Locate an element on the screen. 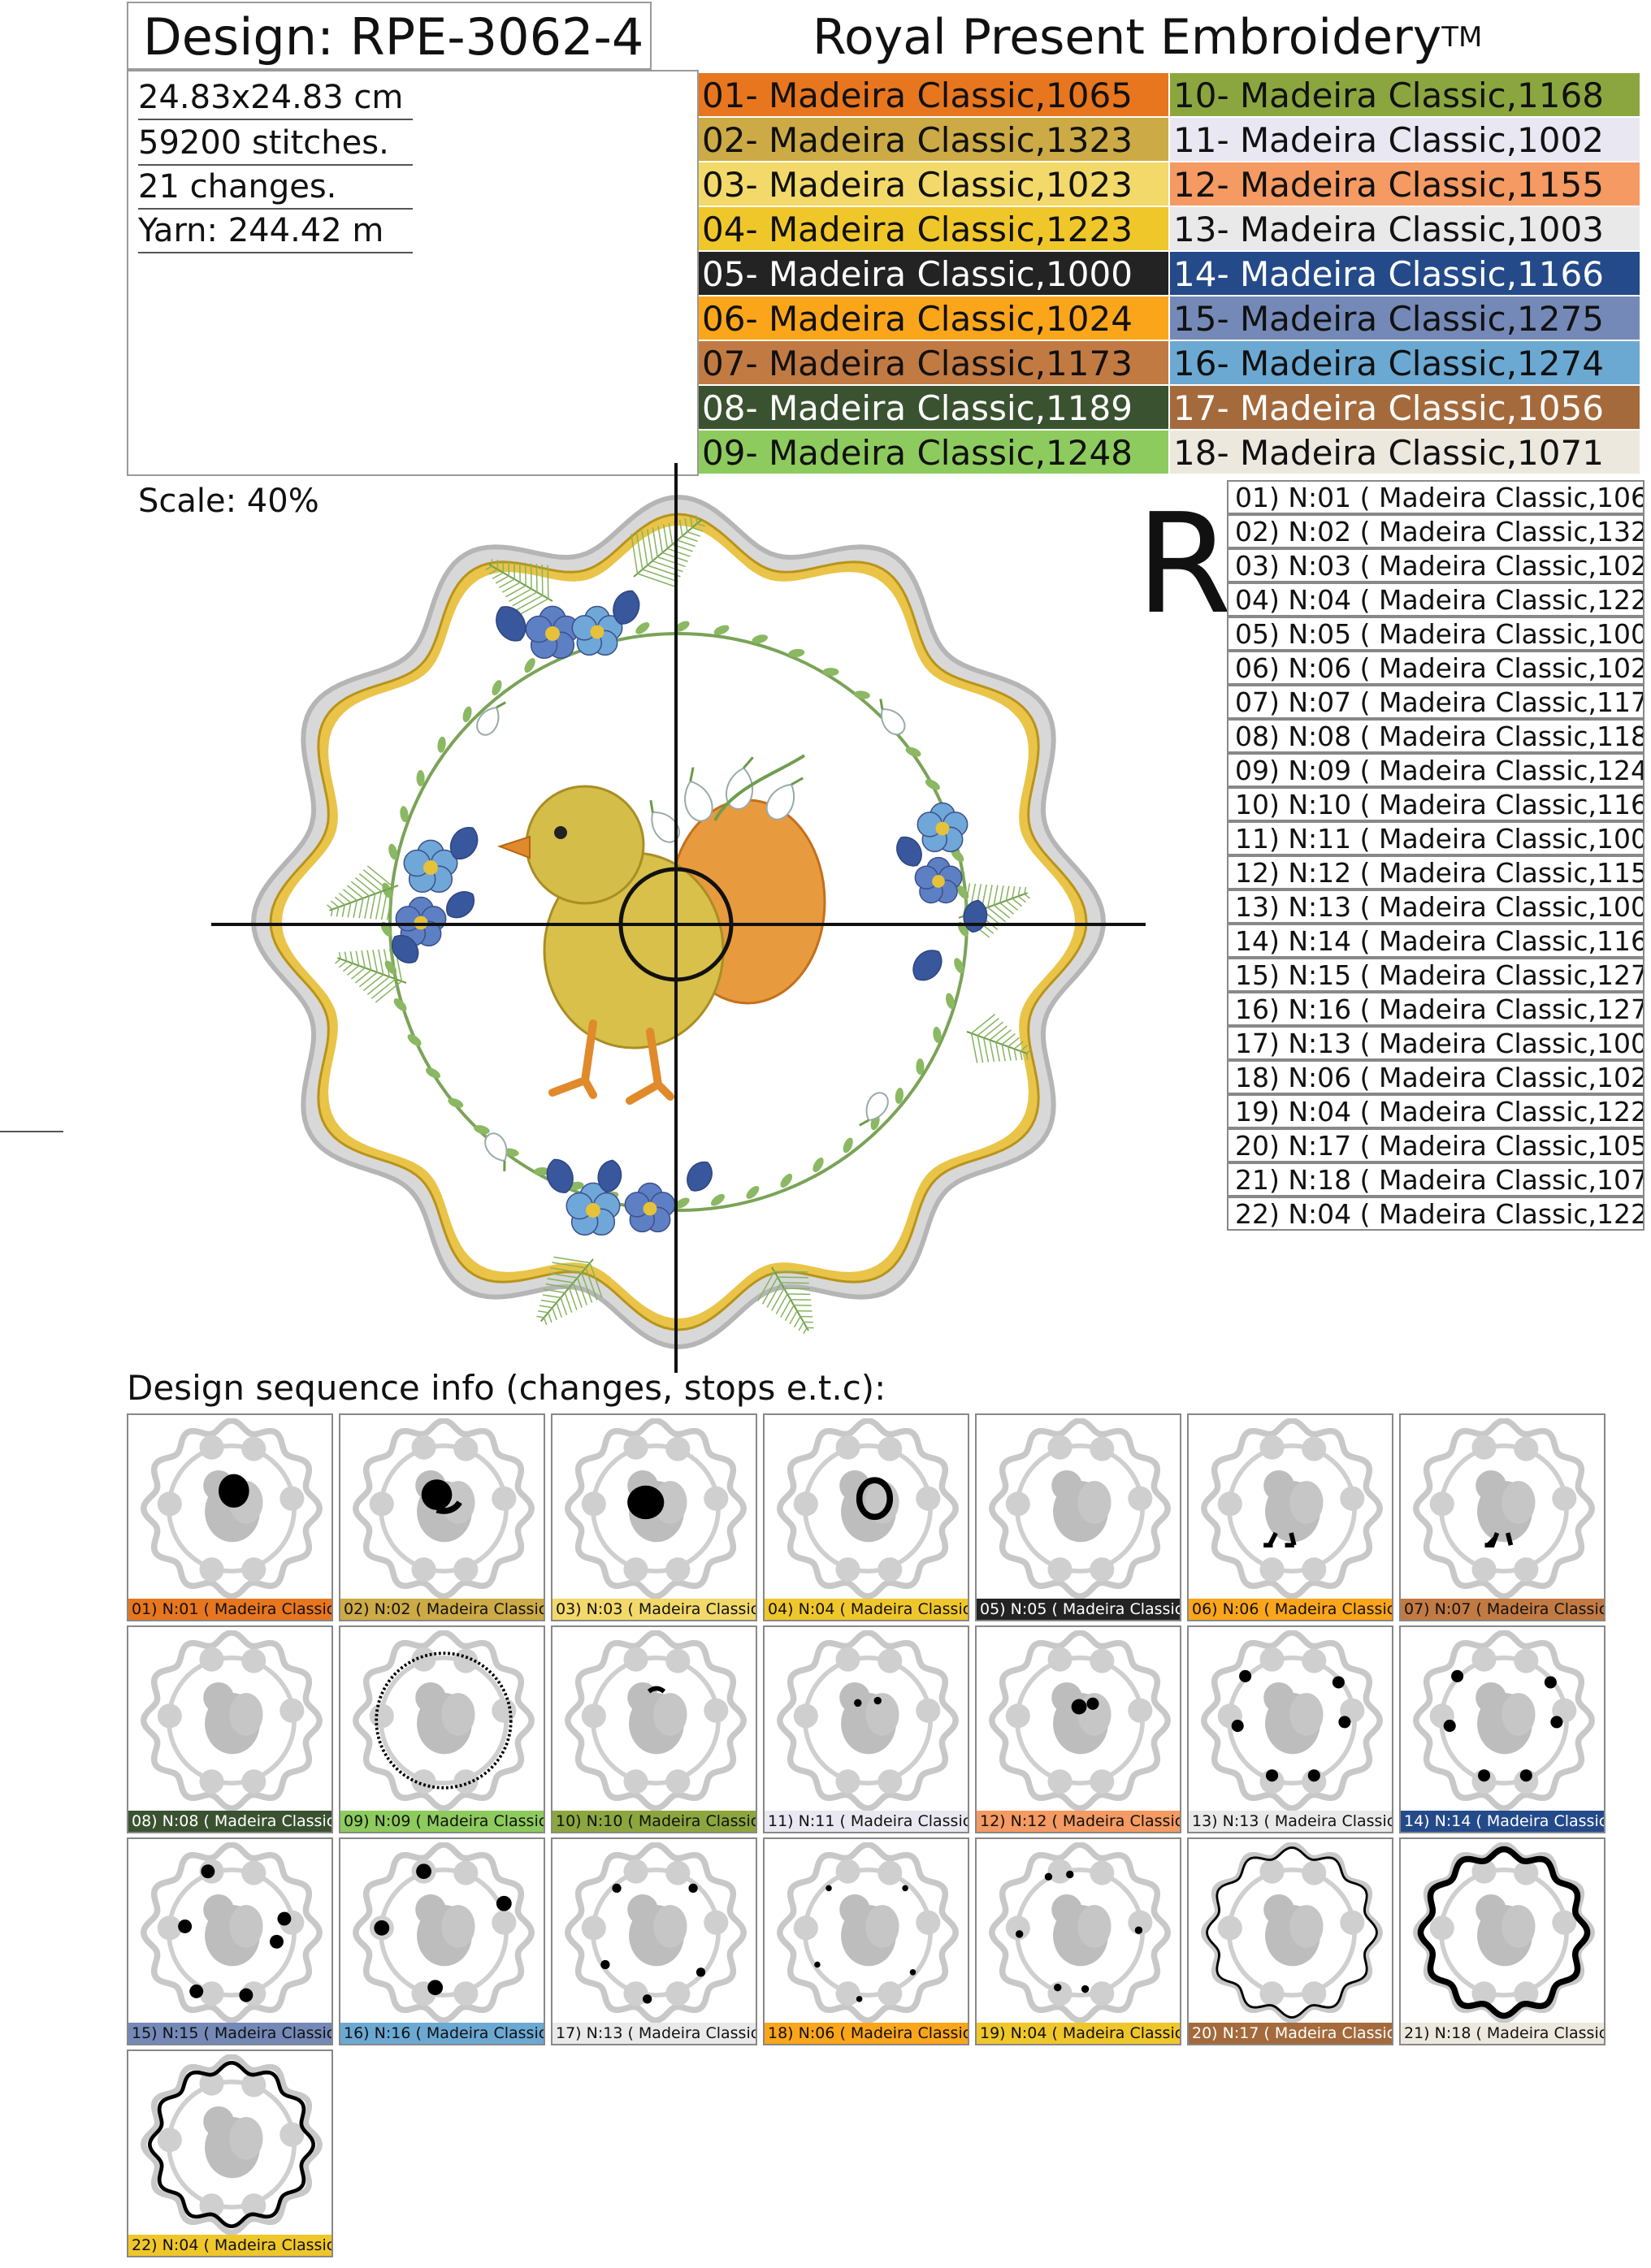 This screenshot has height=2268, width=1651. sequence-thumbnail-19: 19) N:04 ( Madeira Classic, is located at coordinates (1078, 1941).